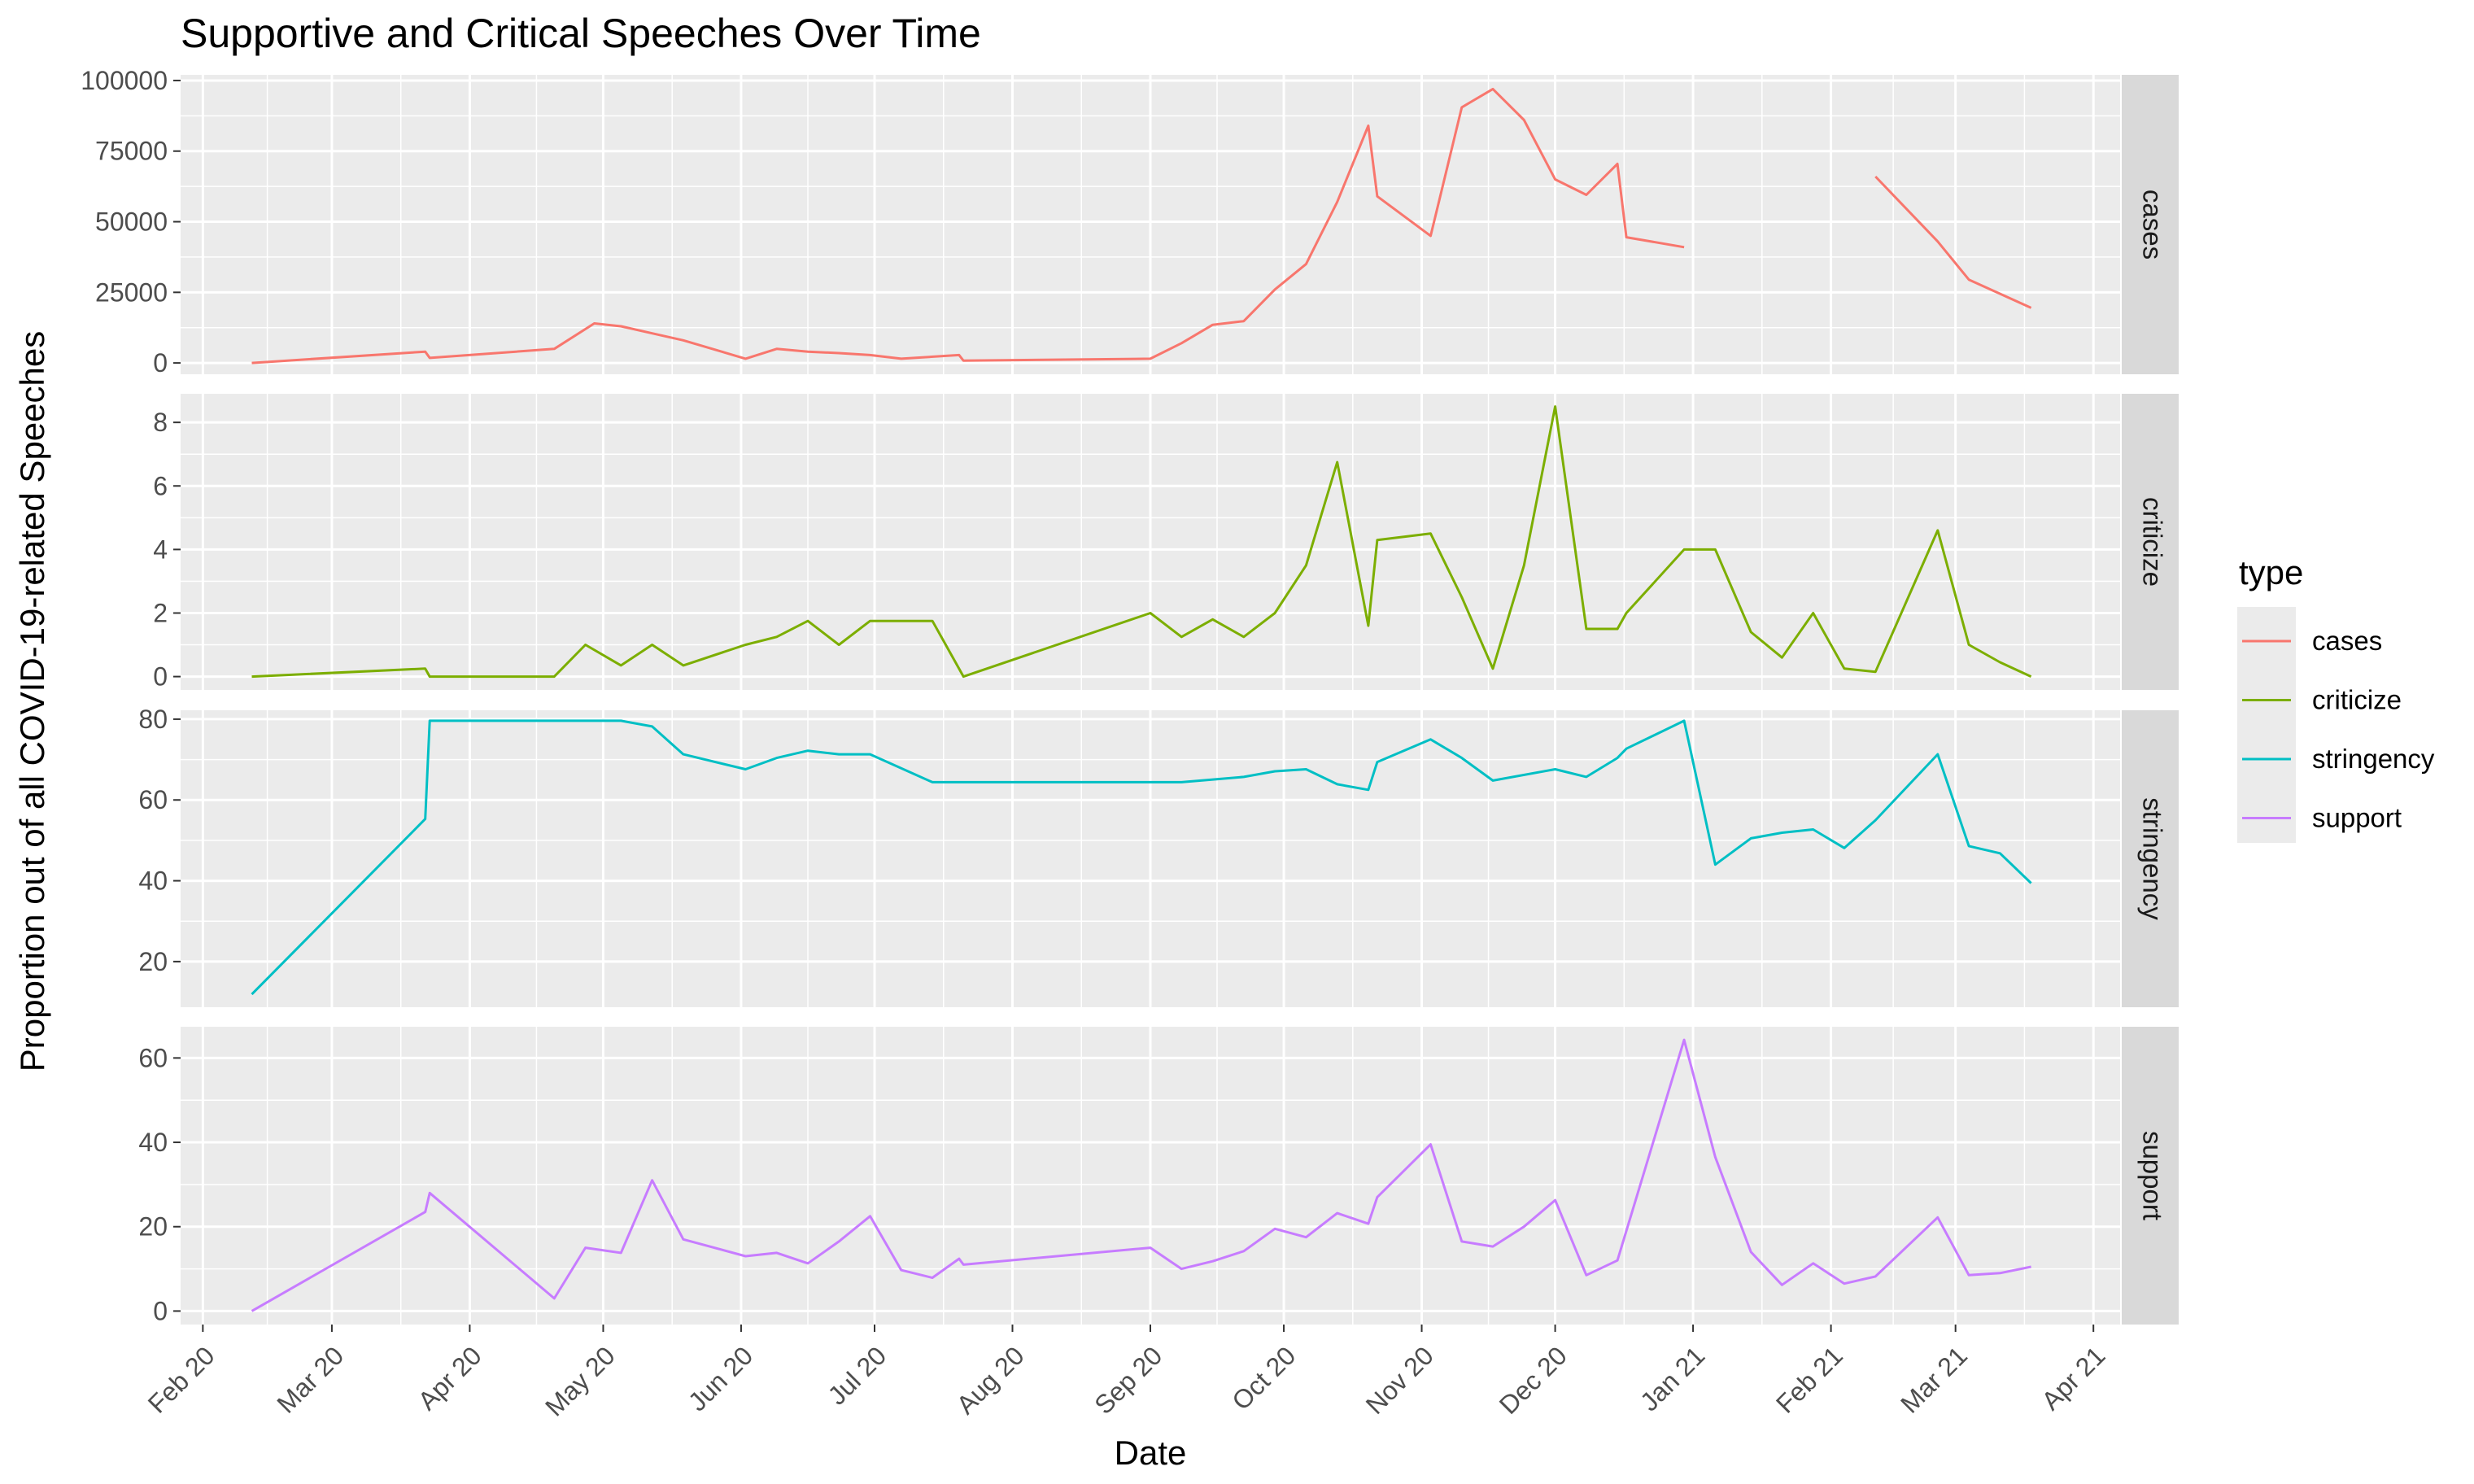  Describe the element at coordinates (1672, 1379) in the screenshot. I see `x-tick-label: Jan 21` at that location.